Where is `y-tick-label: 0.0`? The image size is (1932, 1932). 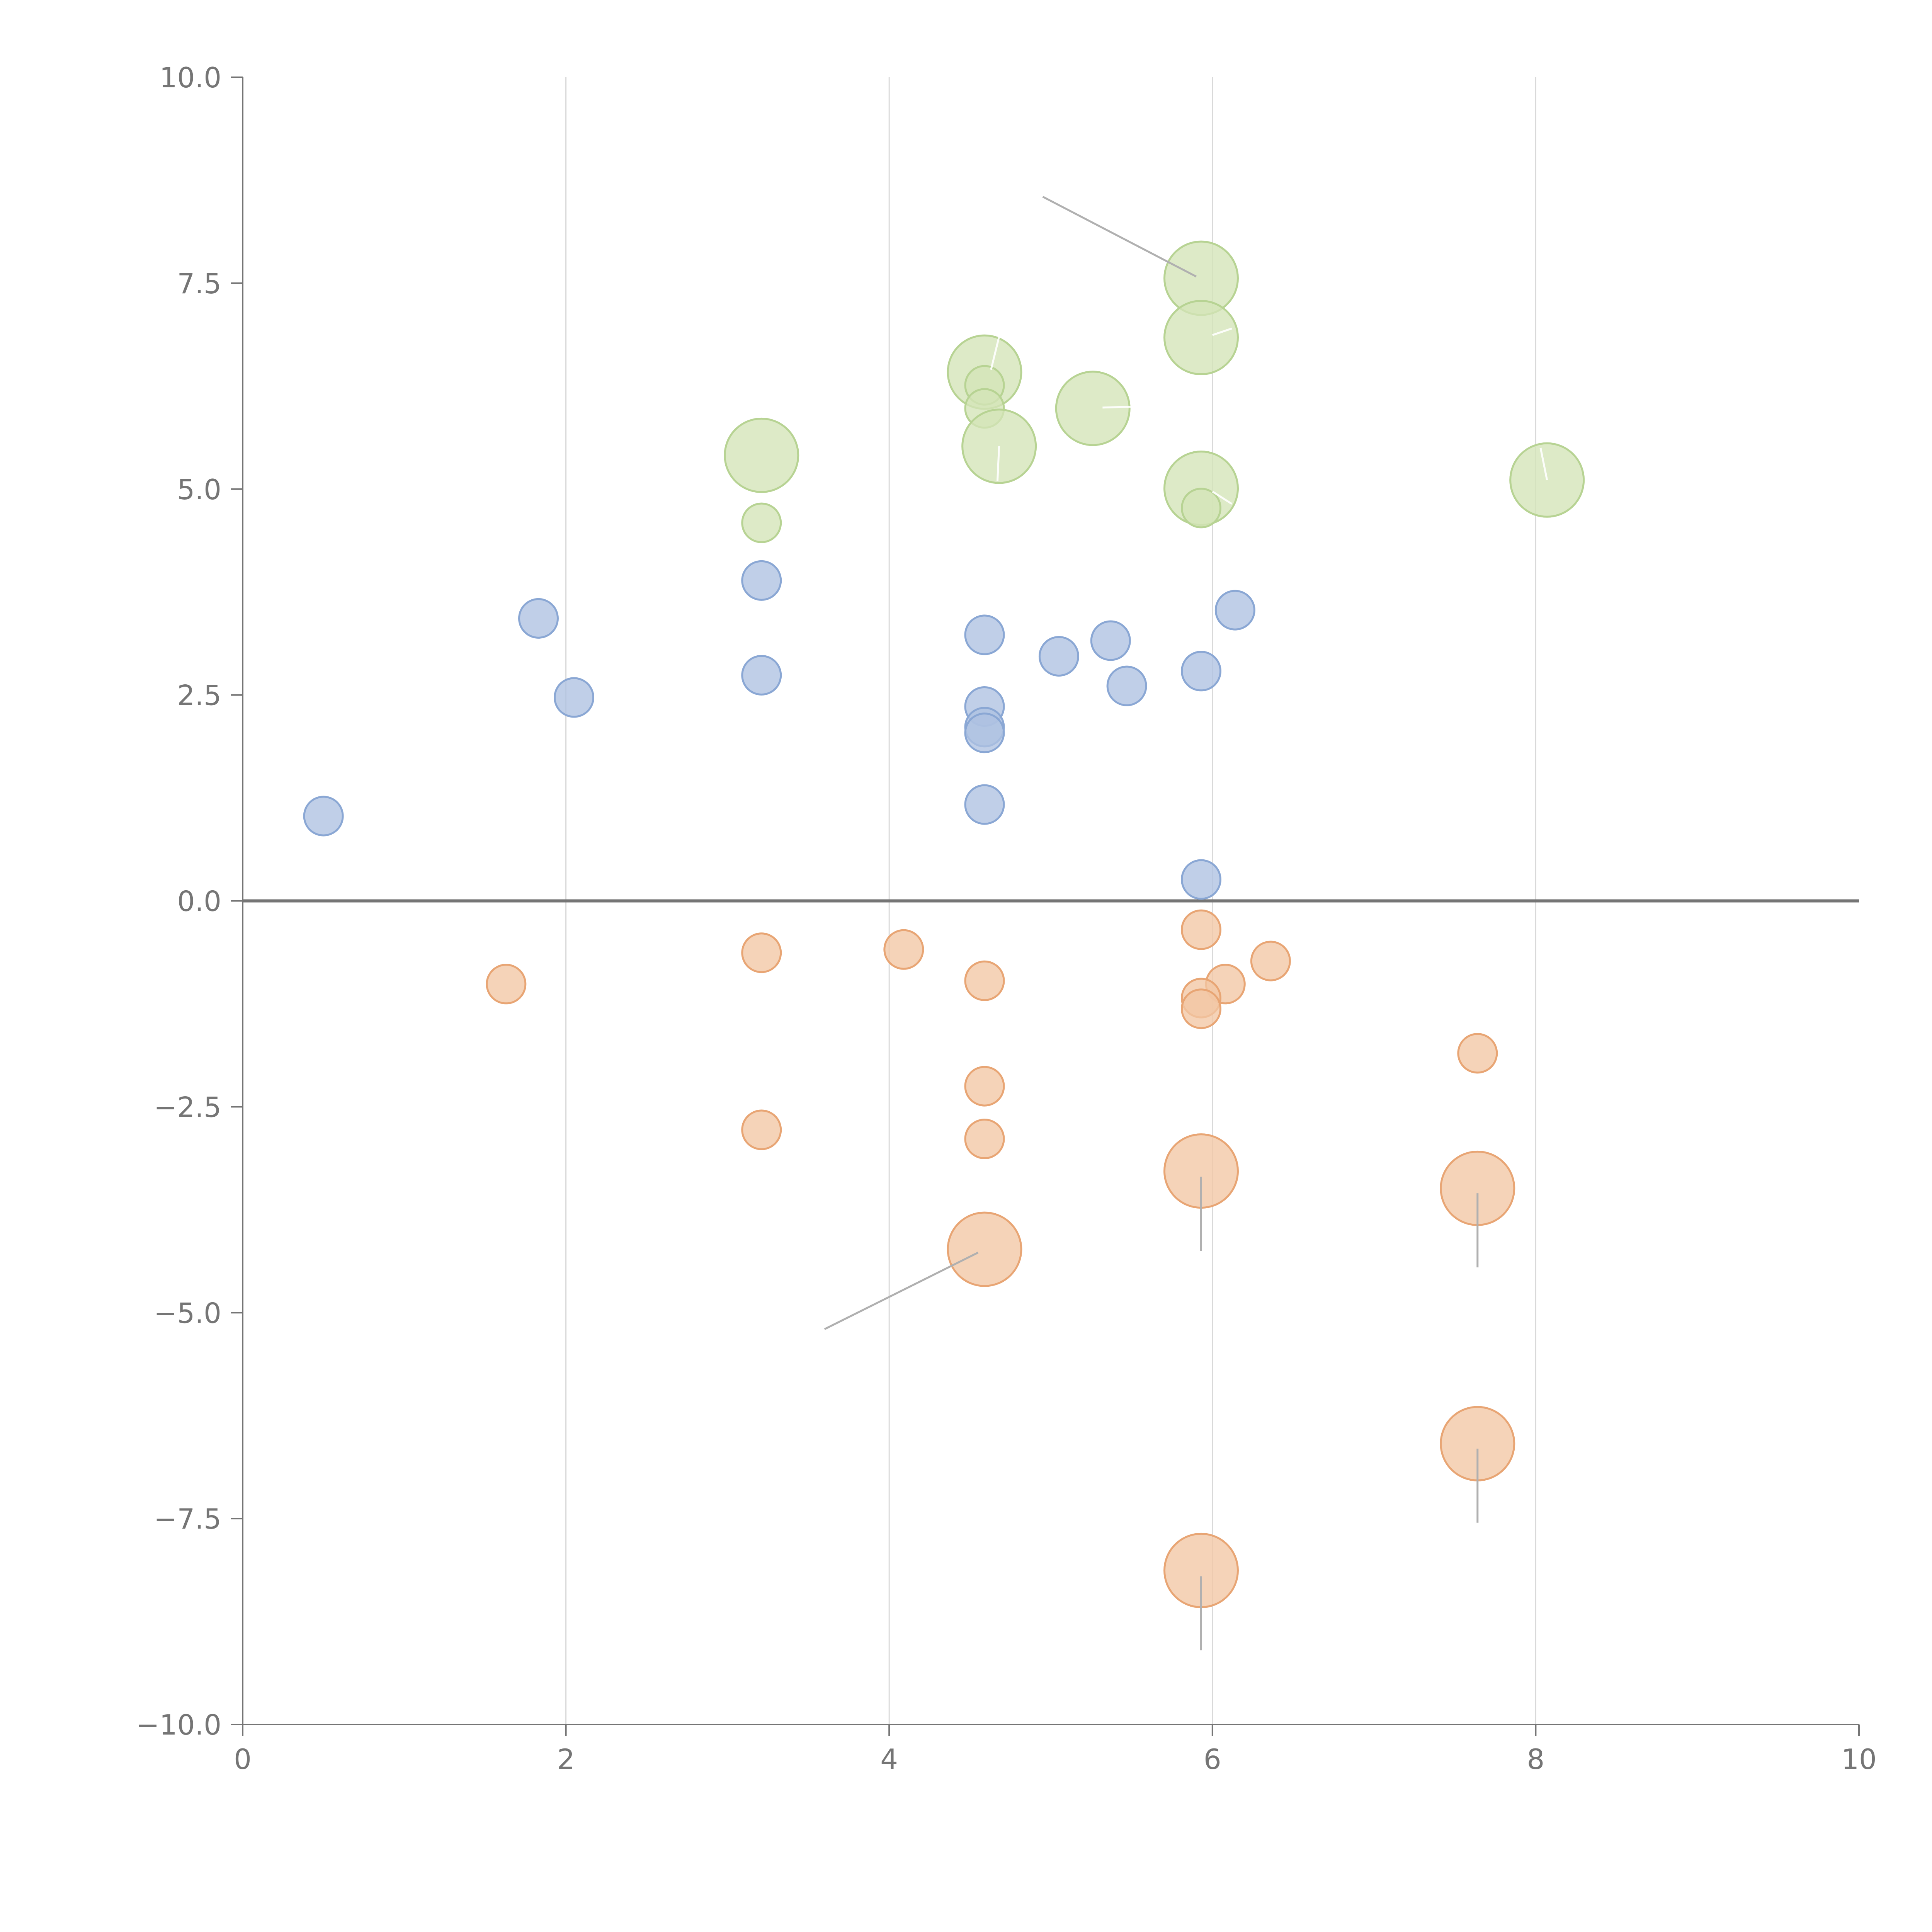 y-tick-label: 0.0 is located at coordinates (199, 901).